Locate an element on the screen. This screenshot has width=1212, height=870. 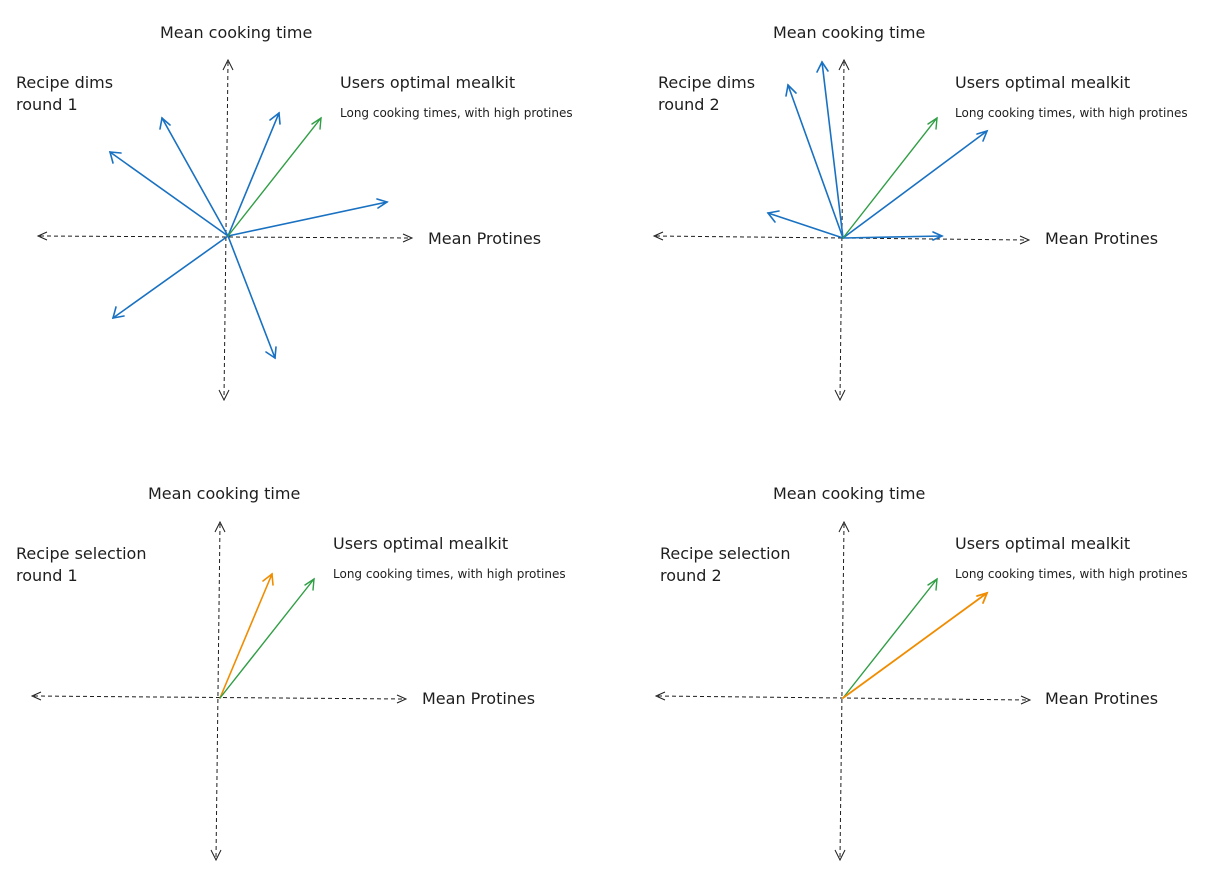
panel-title: Recipe dims round 1 is located at coordinates (65, 93).